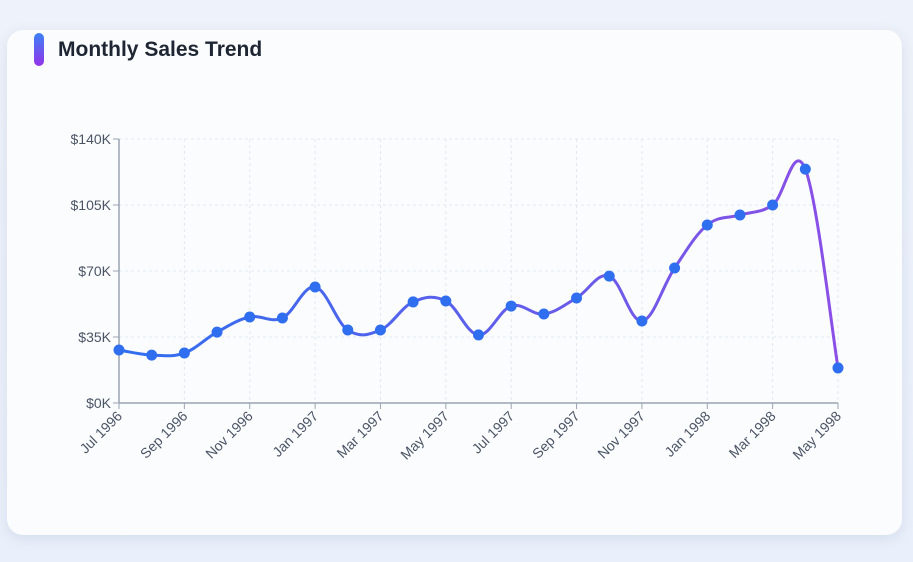  Describe the element at coordinates (94, 271) in the screenshot. I see `y-tick-label: $70K` at that location.